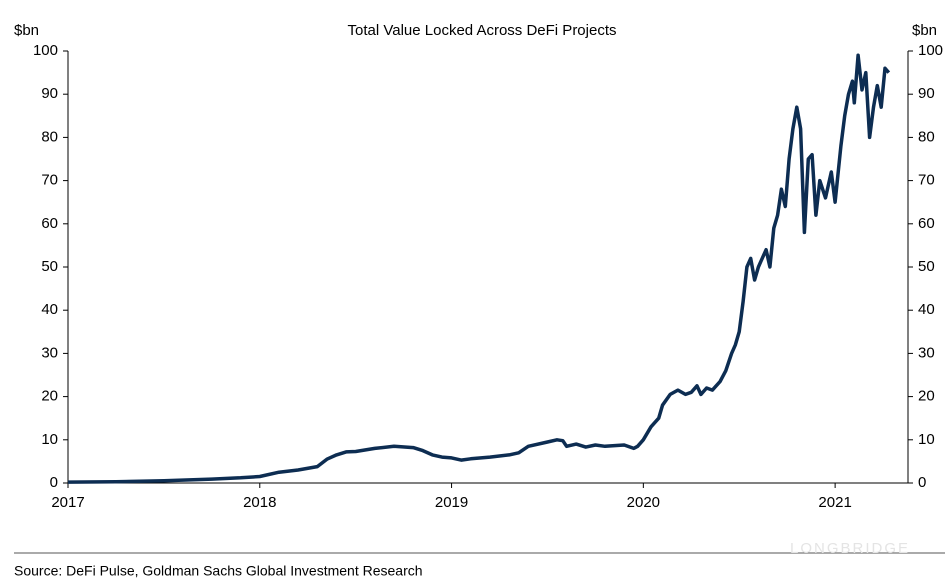  What do you see at coordinates (926, 93) in the screenshot?
I see `y2-tick-label: 90` at bounding box center [926, 93].